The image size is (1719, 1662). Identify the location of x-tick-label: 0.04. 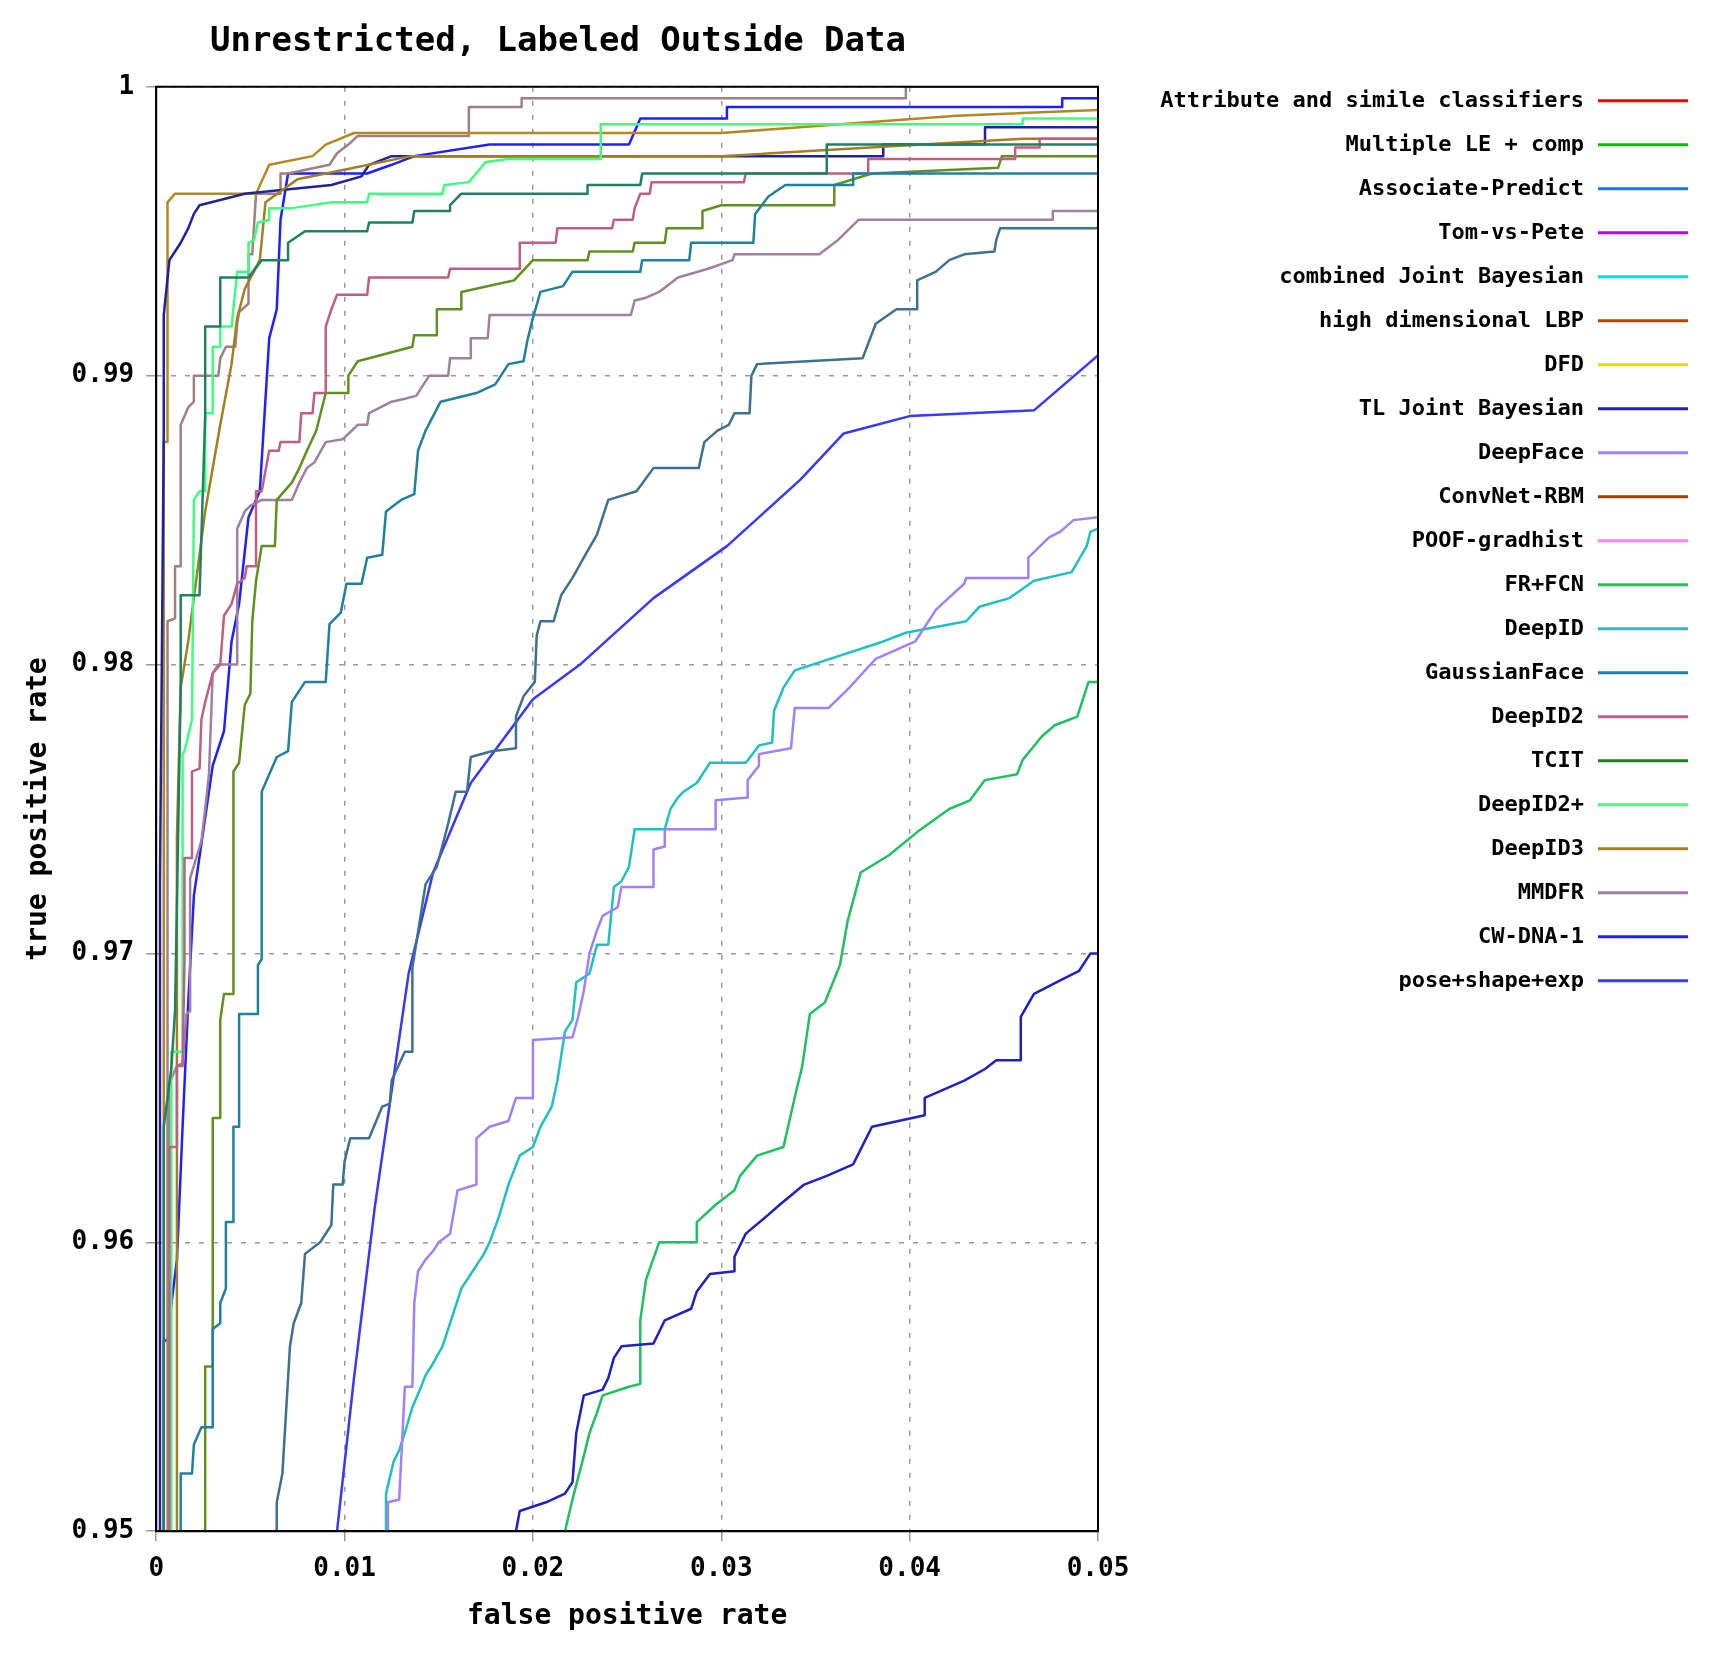
(909, 1566).